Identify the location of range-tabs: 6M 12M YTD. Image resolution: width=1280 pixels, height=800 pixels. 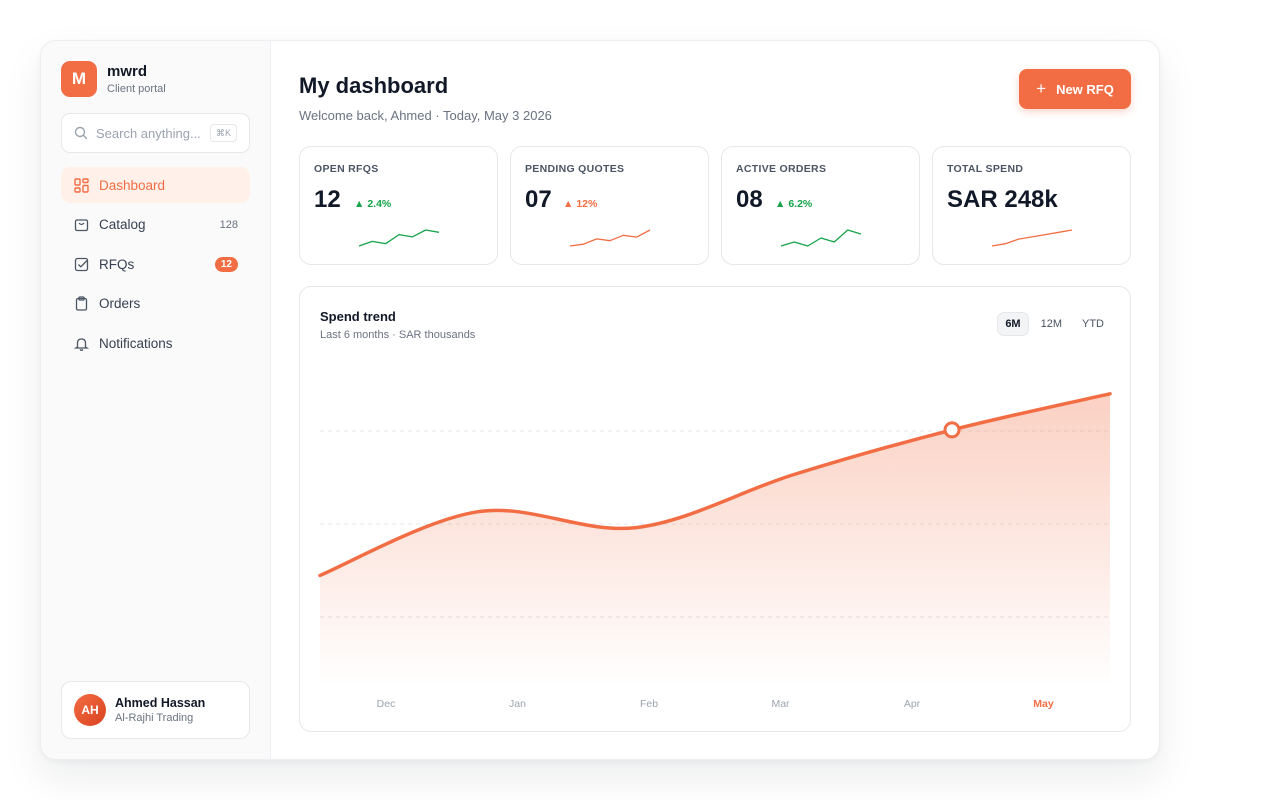
(1052, 324).